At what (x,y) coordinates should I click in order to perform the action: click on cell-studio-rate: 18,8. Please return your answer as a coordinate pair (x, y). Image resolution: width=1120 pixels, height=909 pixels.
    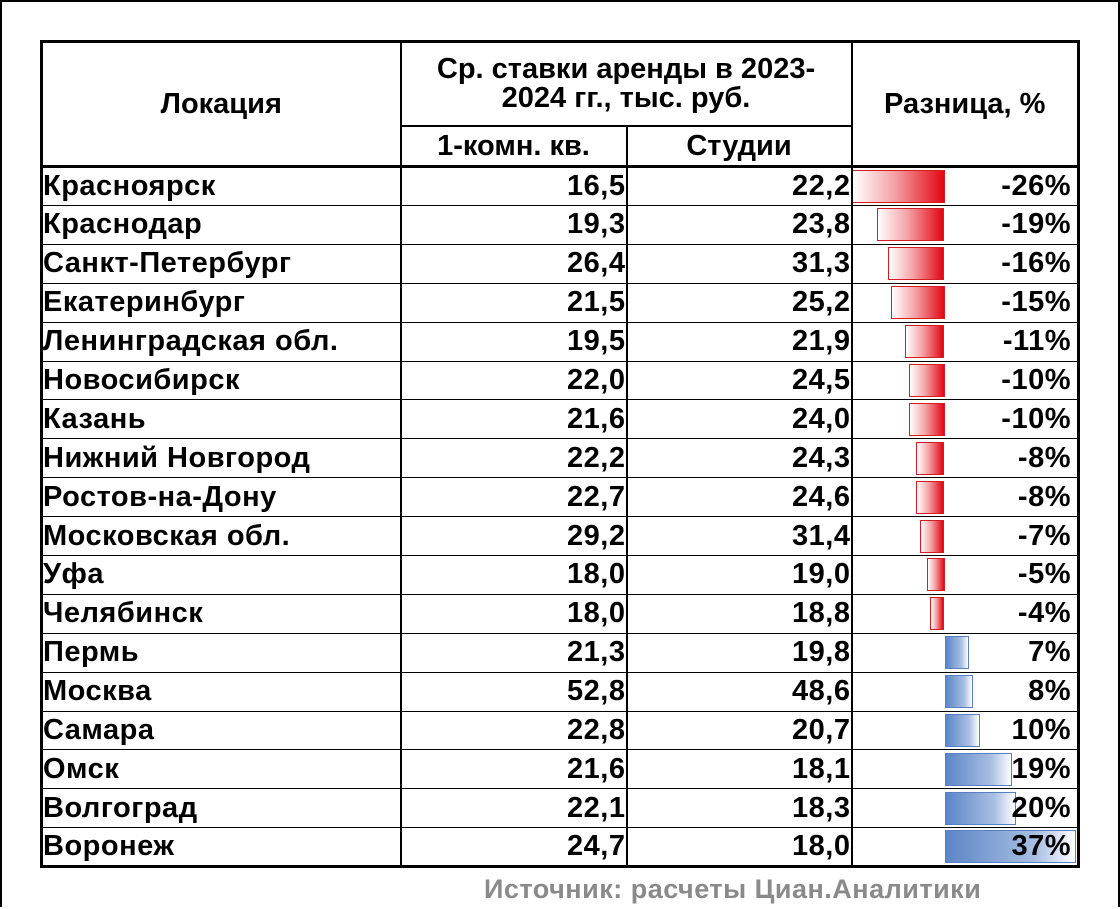
    Looking at the image, I should click on (739, 613).